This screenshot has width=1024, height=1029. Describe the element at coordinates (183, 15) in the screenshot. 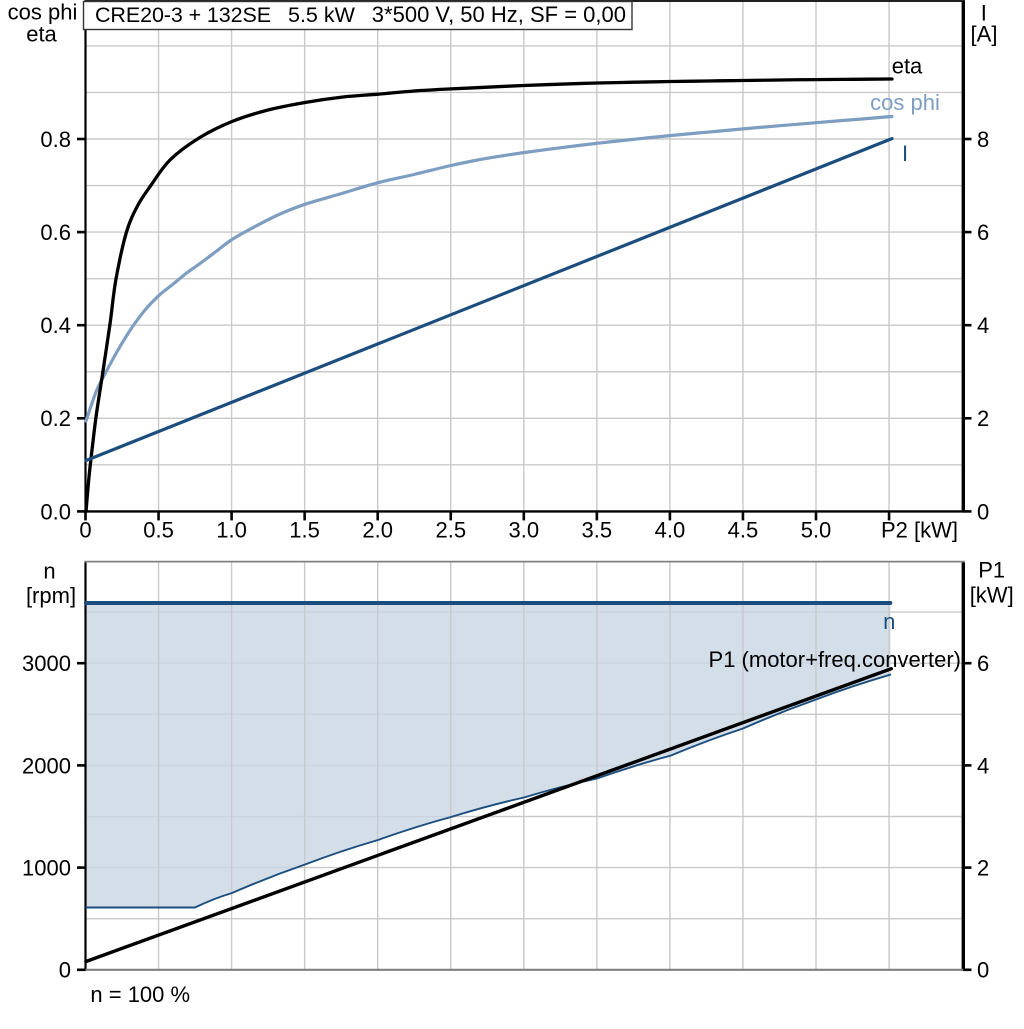

I see `svg-text: CRE20-3 + 132SE` at that location.